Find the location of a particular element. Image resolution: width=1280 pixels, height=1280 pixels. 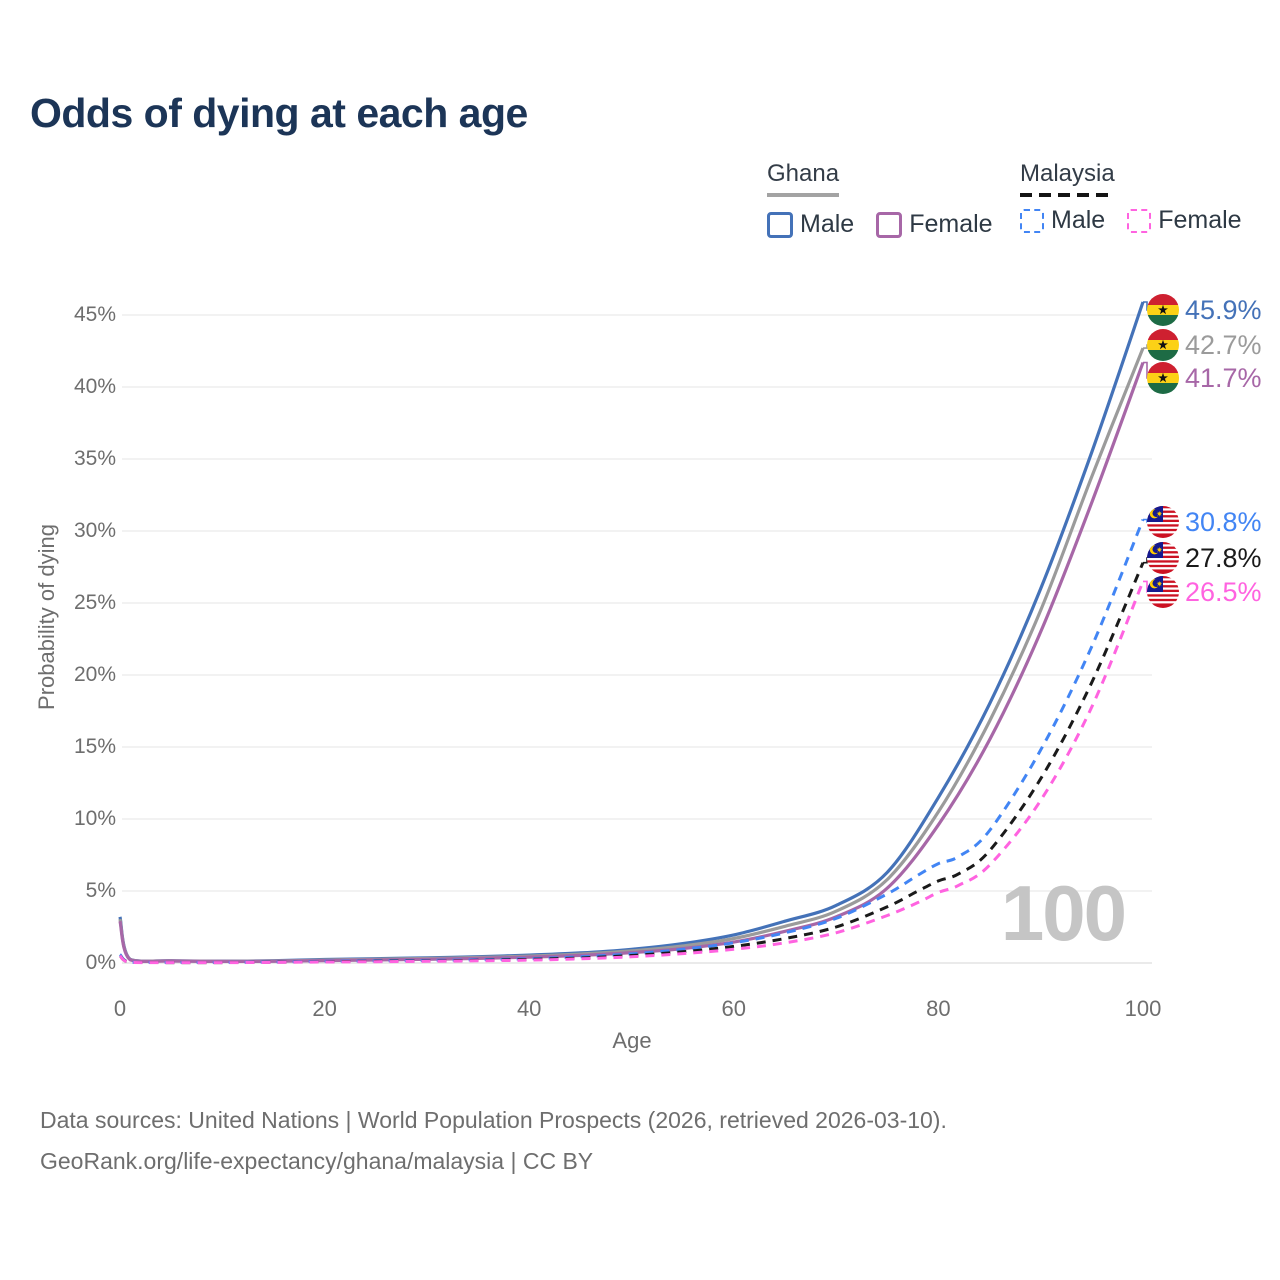

y-tick-label-30: 30% is located at coordinates (94, 530).